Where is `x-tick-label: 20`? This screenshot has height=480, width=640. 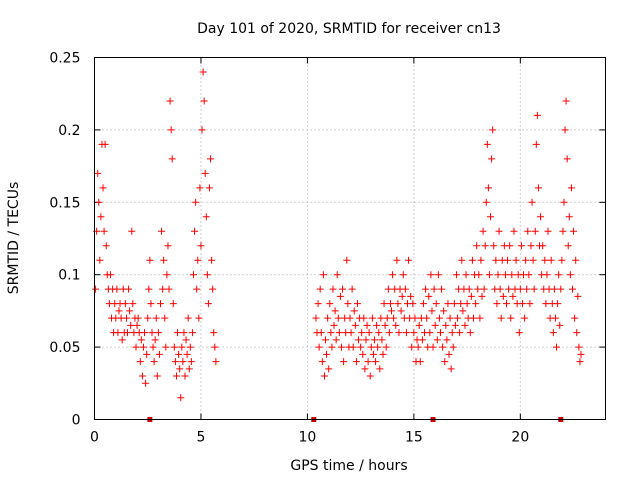
x-tick-label: 20 is located at coordinates (520, 438).